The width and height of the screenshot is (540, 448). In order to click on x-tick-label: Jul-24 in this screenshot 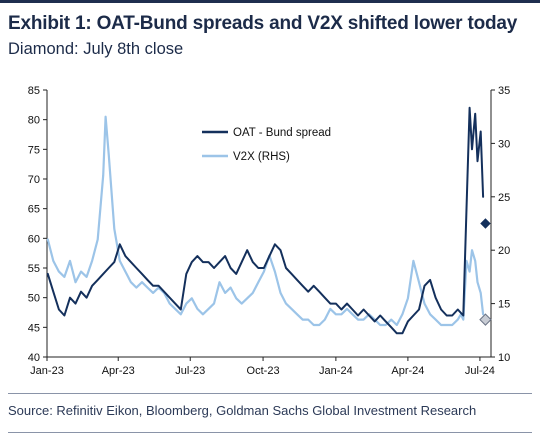, I will do `click(480, 371)`.